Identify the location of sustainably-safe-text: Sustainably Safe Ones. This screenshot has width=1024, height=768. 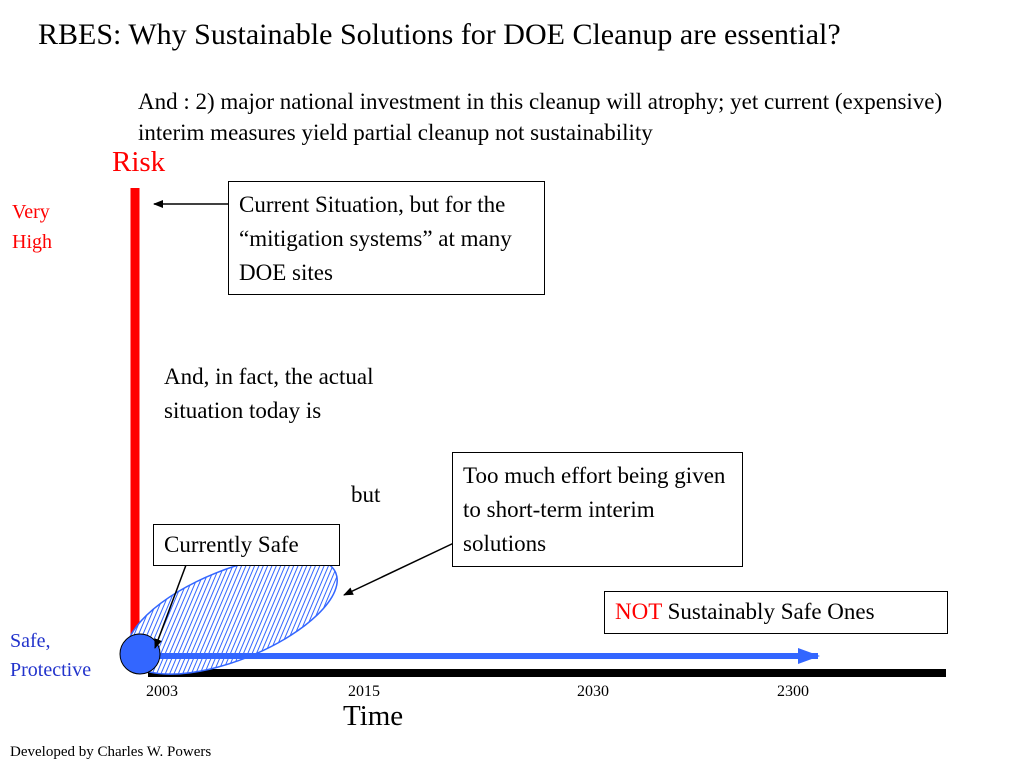
(768, 611).